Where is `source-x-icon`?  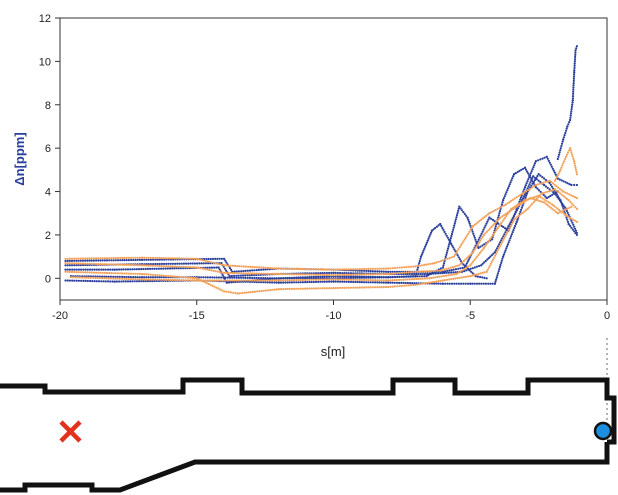 source-x-icon is located at coordinates (70, 431).